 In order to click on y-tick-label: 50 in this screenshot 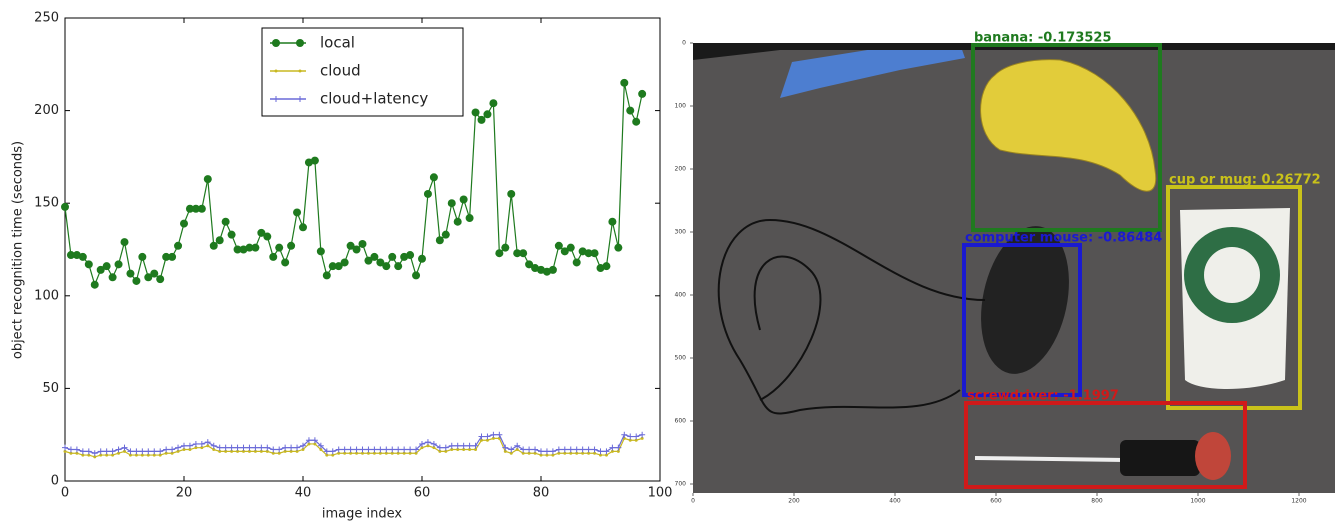, I will do `click(50, 388)`.